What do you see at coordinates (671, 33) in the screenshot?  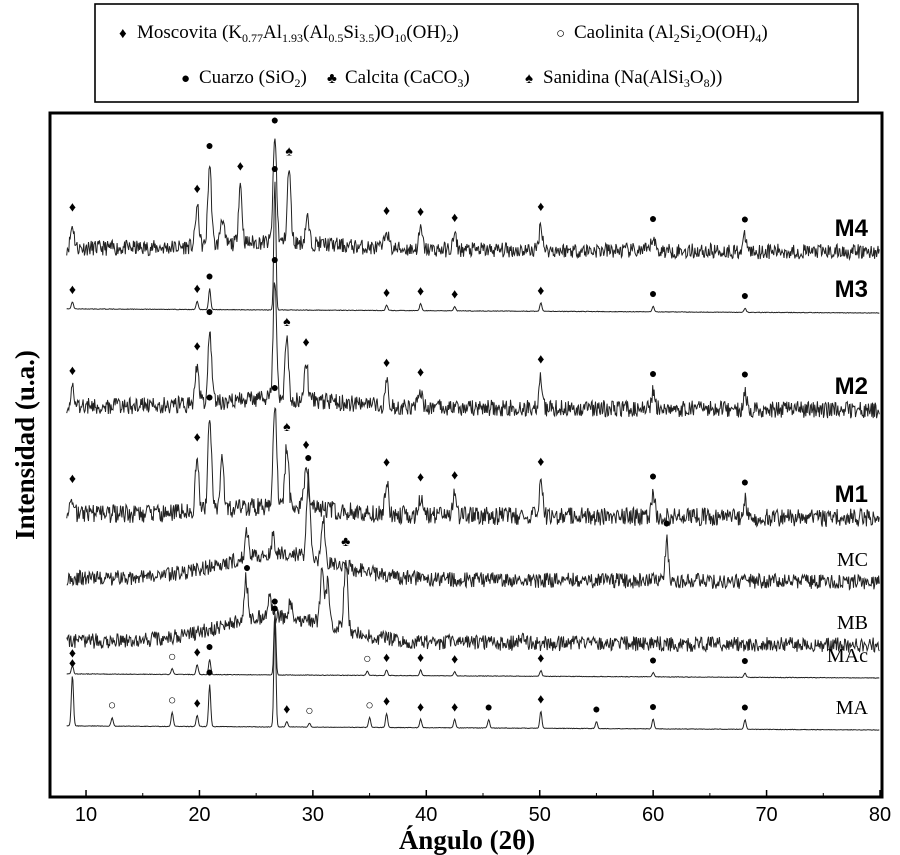 I see `legend-label: Caolinita (Al2Si2O(OH)4)` at bounding box center [671, 33].